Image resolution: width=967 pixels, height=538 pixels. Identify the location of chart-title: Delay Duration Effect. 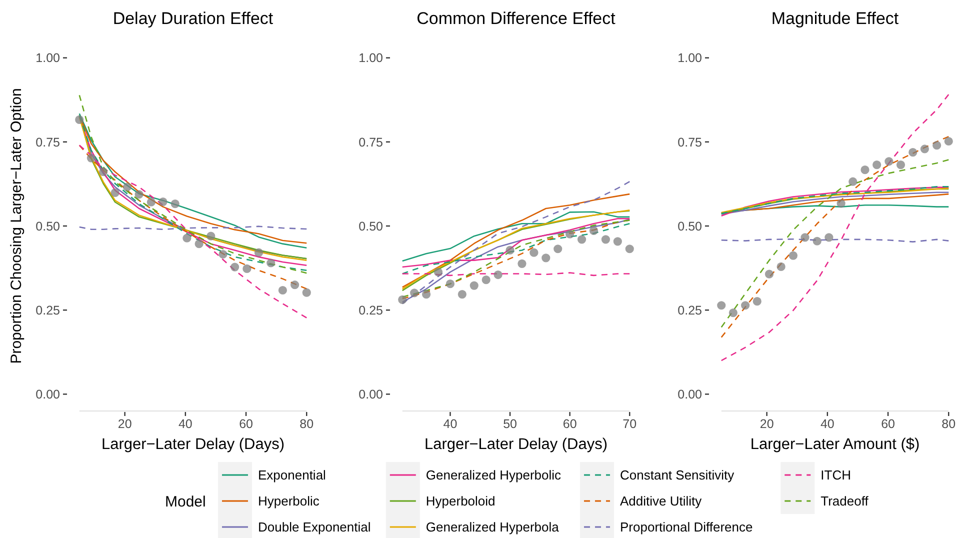
(193, 18).